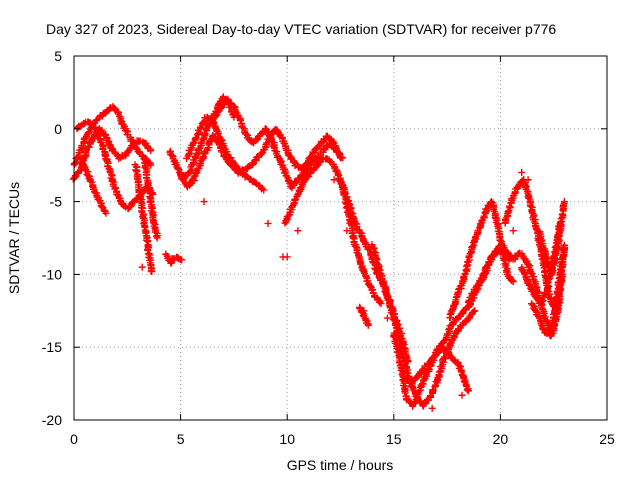 The image size is (640, 480). I want to click on y-axis-label: SDTVAR / TECUs, so click(14, 238).